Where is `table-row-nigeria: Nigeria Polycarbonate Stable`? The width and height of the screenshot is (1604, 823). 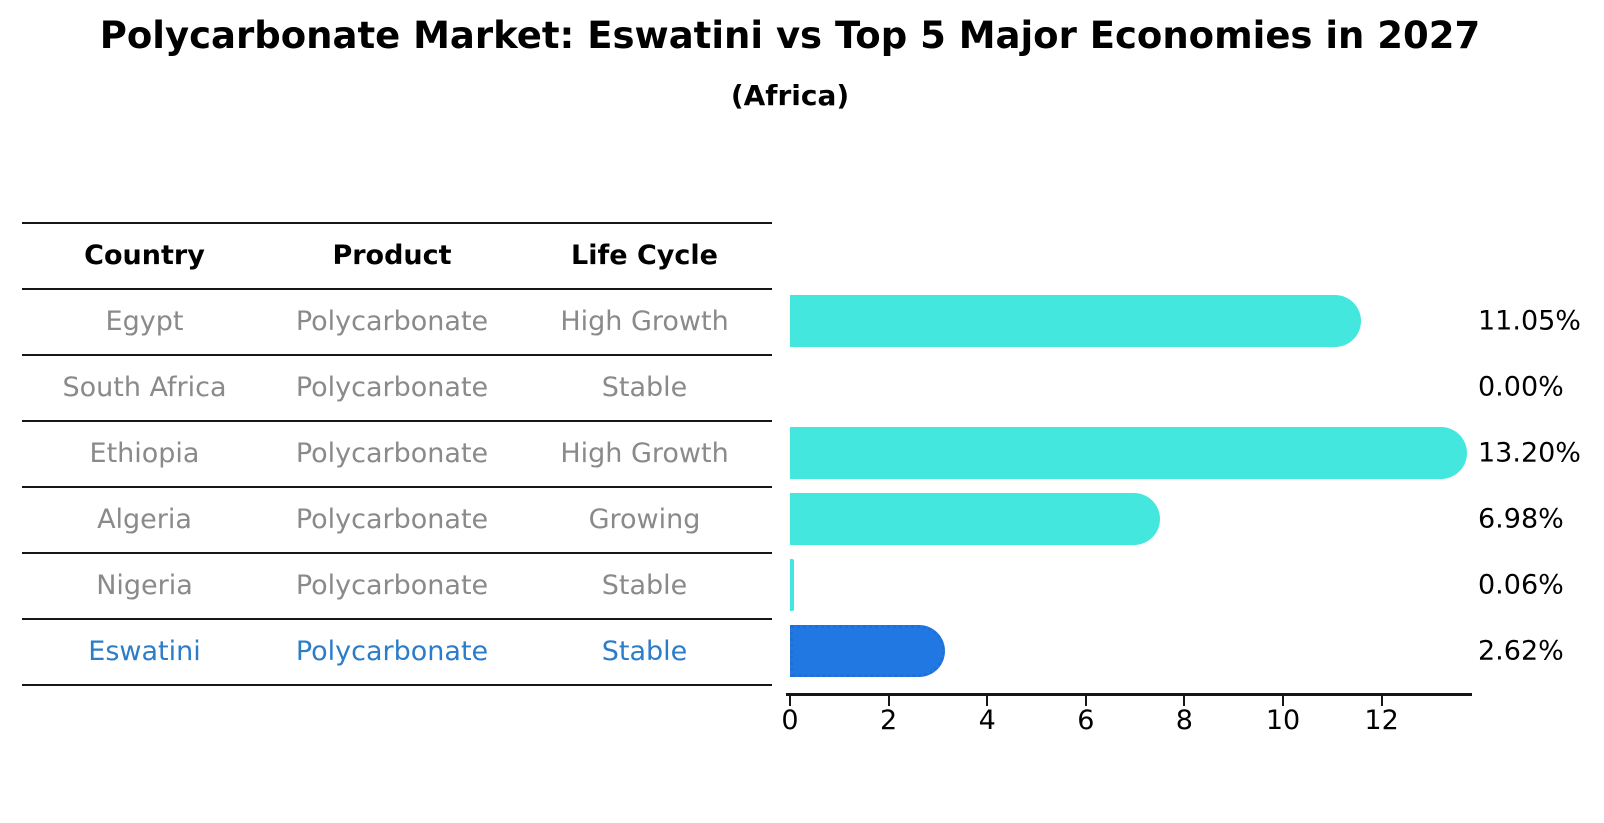
table-row-nigeria: Nigeria Polycarbonate Stable is located at coordinates (397, 585).